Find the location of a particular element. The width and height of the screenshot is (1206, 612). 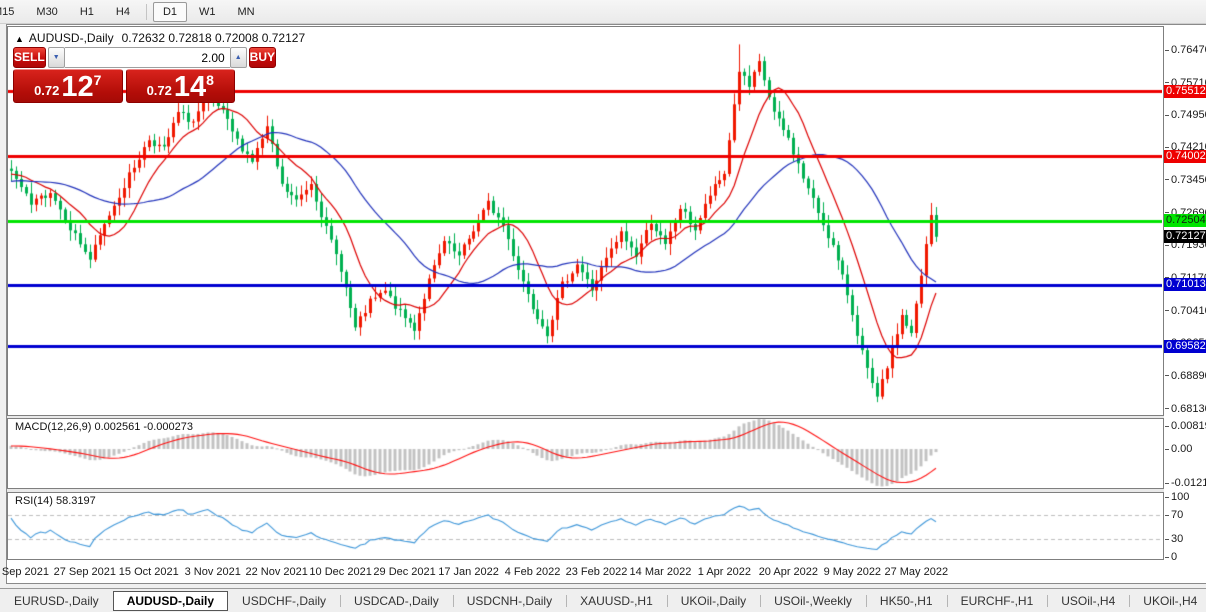

volume-input is located at coordinates (147, 57).